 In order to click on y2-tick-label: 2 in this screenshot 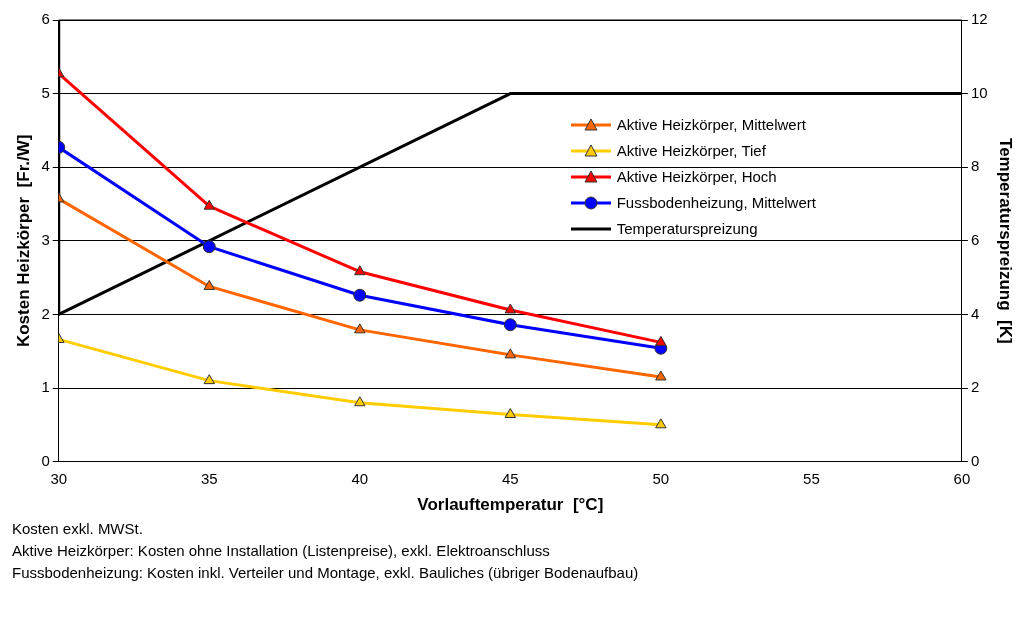, I will do `click(975, 387)`.